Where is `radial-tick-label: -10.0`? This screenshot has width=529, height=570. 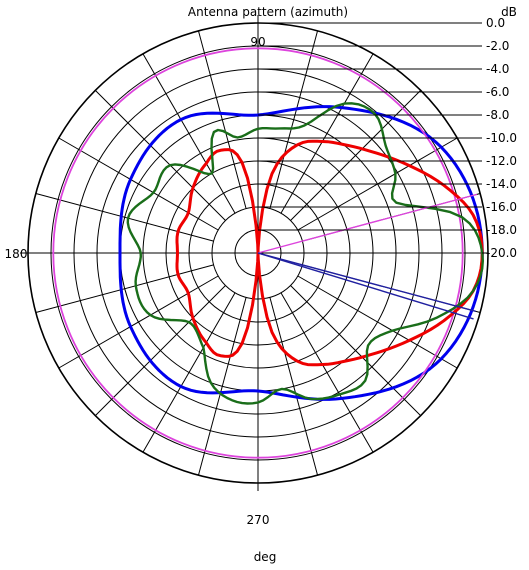 radial-tick-label: -10.0 is located at coordinates (501, 138).